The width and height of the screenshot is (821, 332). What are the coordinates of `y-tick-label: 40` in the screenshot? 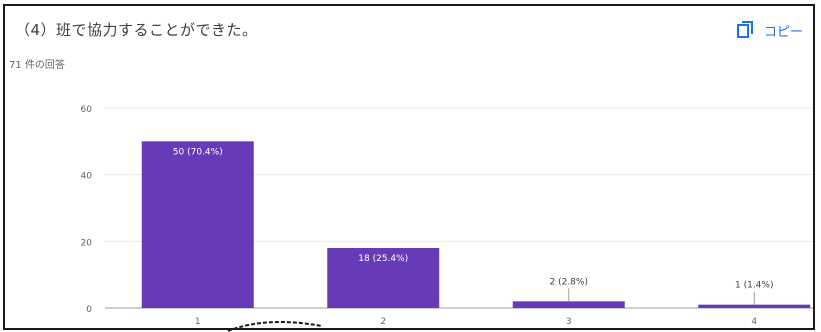 It's located at (87, 177).